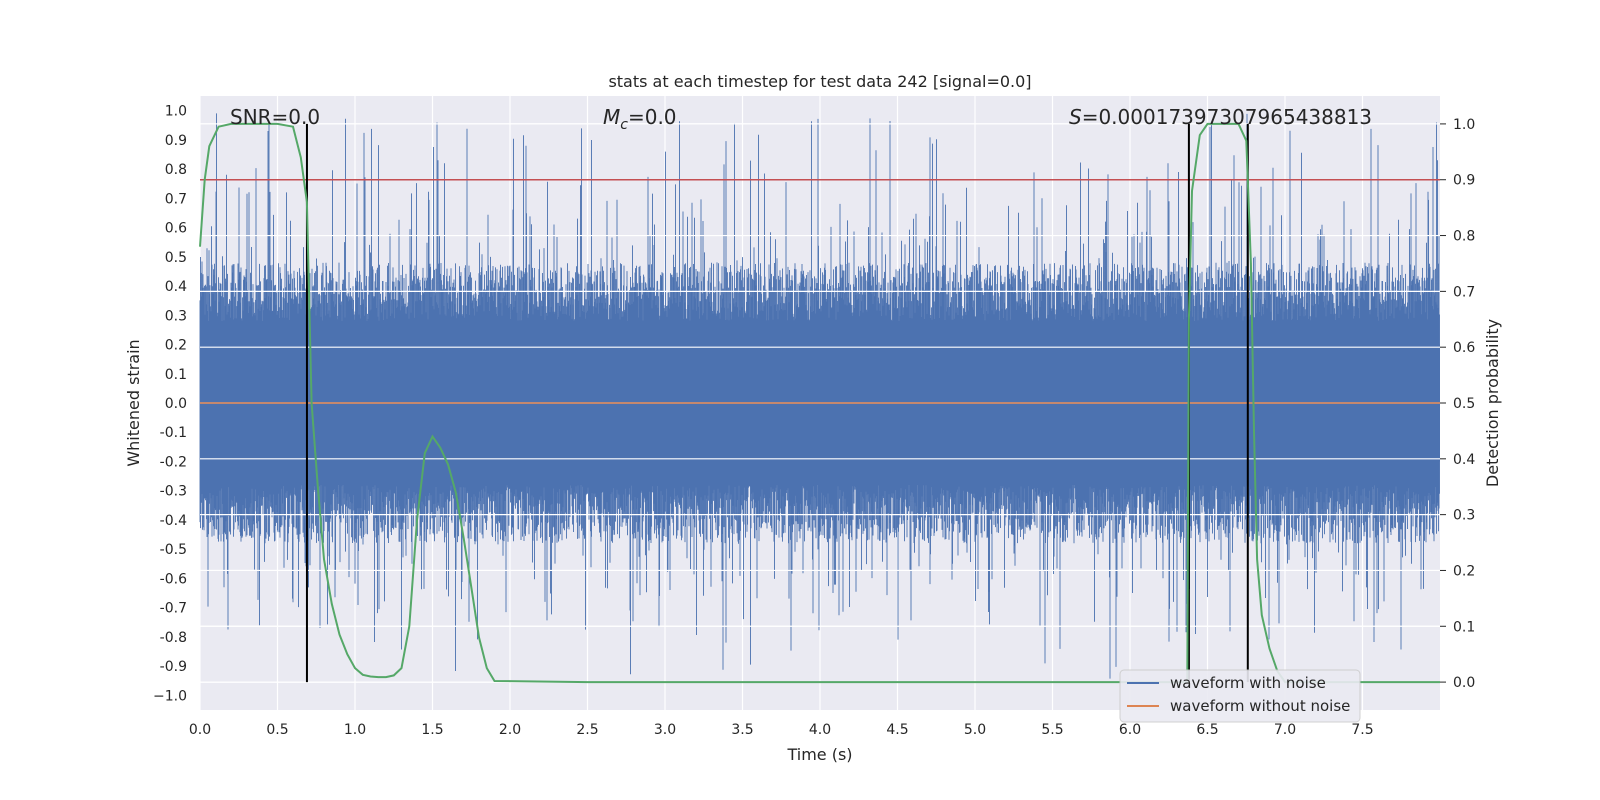 This screenshot has width=1600, height=800. What do you see at coordinates (173, 433) in the screenshot?
I see `y-tick-label-left: -0.1` at bounding box center [173, 433].